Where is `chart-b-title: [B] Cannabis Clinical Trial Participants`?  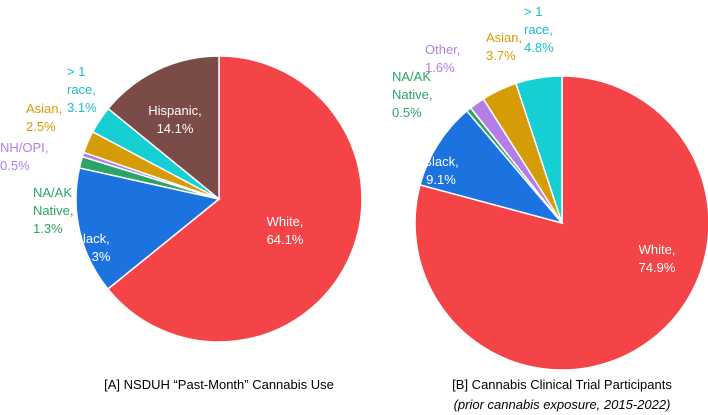 chart-b-title: [B] Cannabis Clinical Trial Participants is located at coordinates (562, 384).